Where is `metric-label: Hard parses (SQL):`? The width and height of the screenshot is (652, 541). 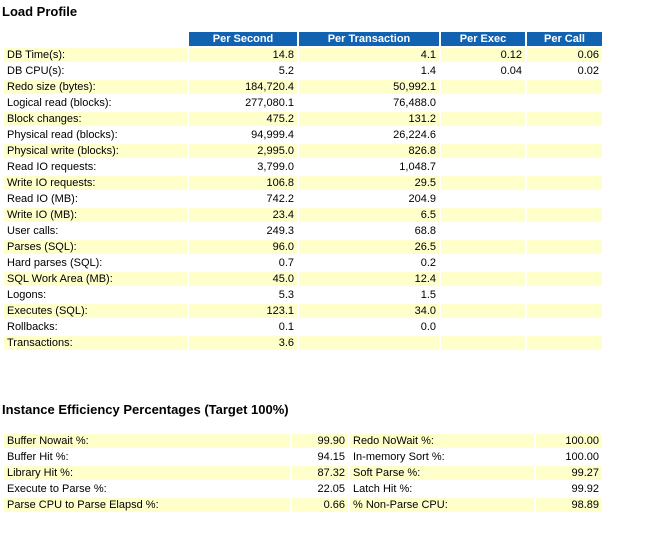
metric-label: Hard parses (SQL): is located at coordinates (95, 263).